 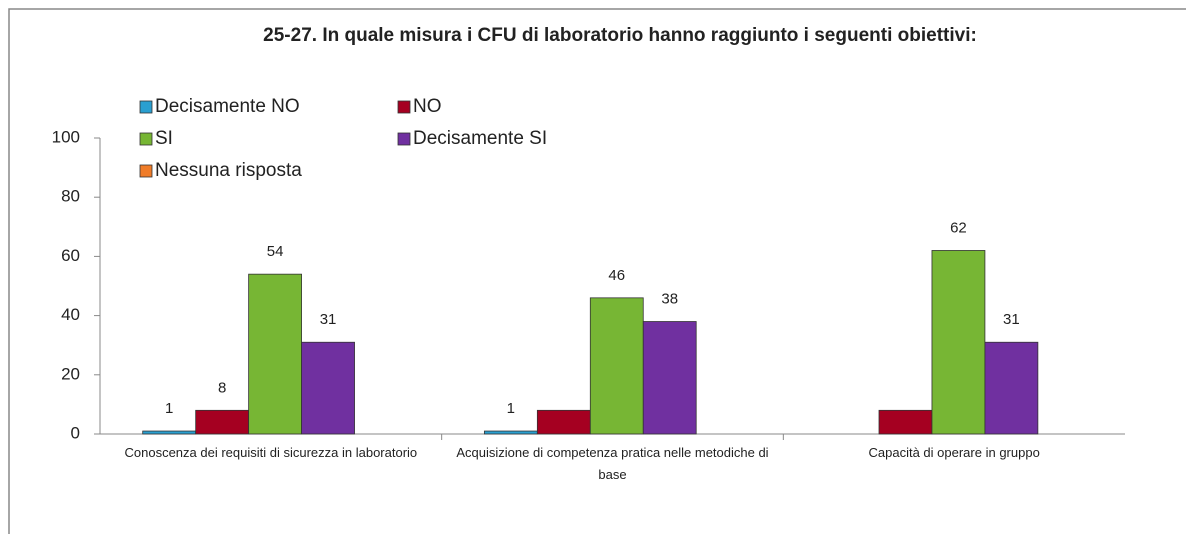 I want to click on legend-label: NO, so click(x=427, y=106).